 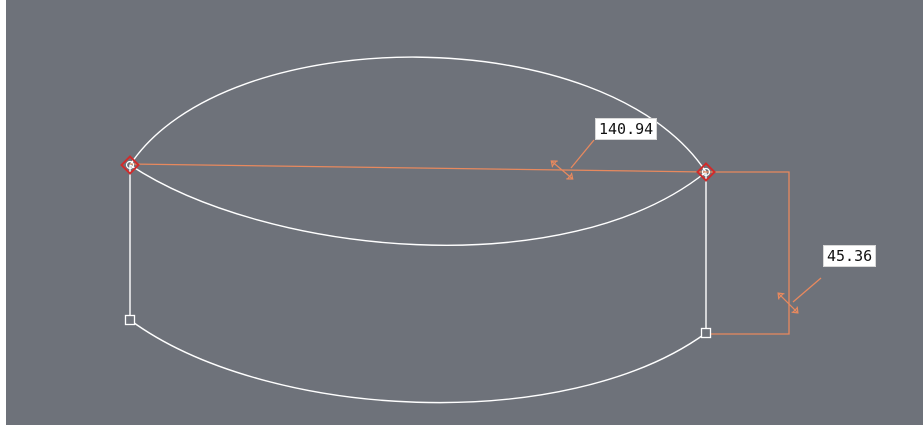 What do you see at coordinates (418, 205) in the screenshot?
I see `middle-arc-curve` at bounding box center [418, 205].